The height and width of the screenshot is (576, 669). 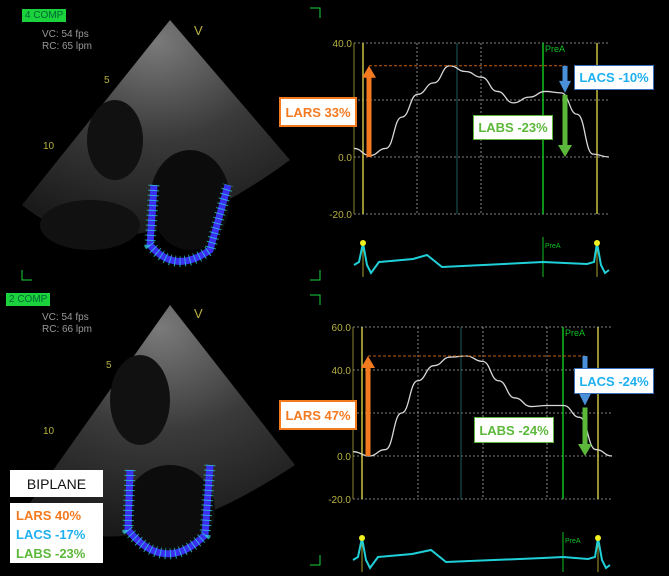 I want to click on lacs-label: LACS -24%, so click(x=614, y=381).